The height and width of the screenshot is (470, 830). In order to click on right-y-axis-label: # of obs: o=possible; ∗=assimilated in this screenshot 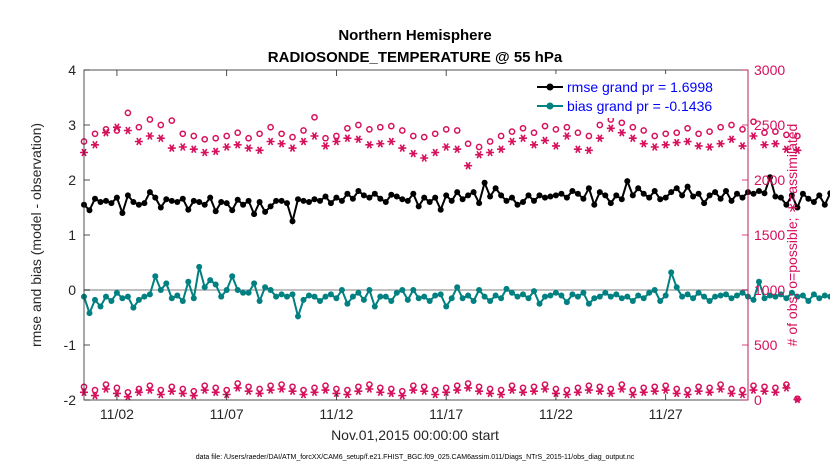, I will do `click(792, 235)`.